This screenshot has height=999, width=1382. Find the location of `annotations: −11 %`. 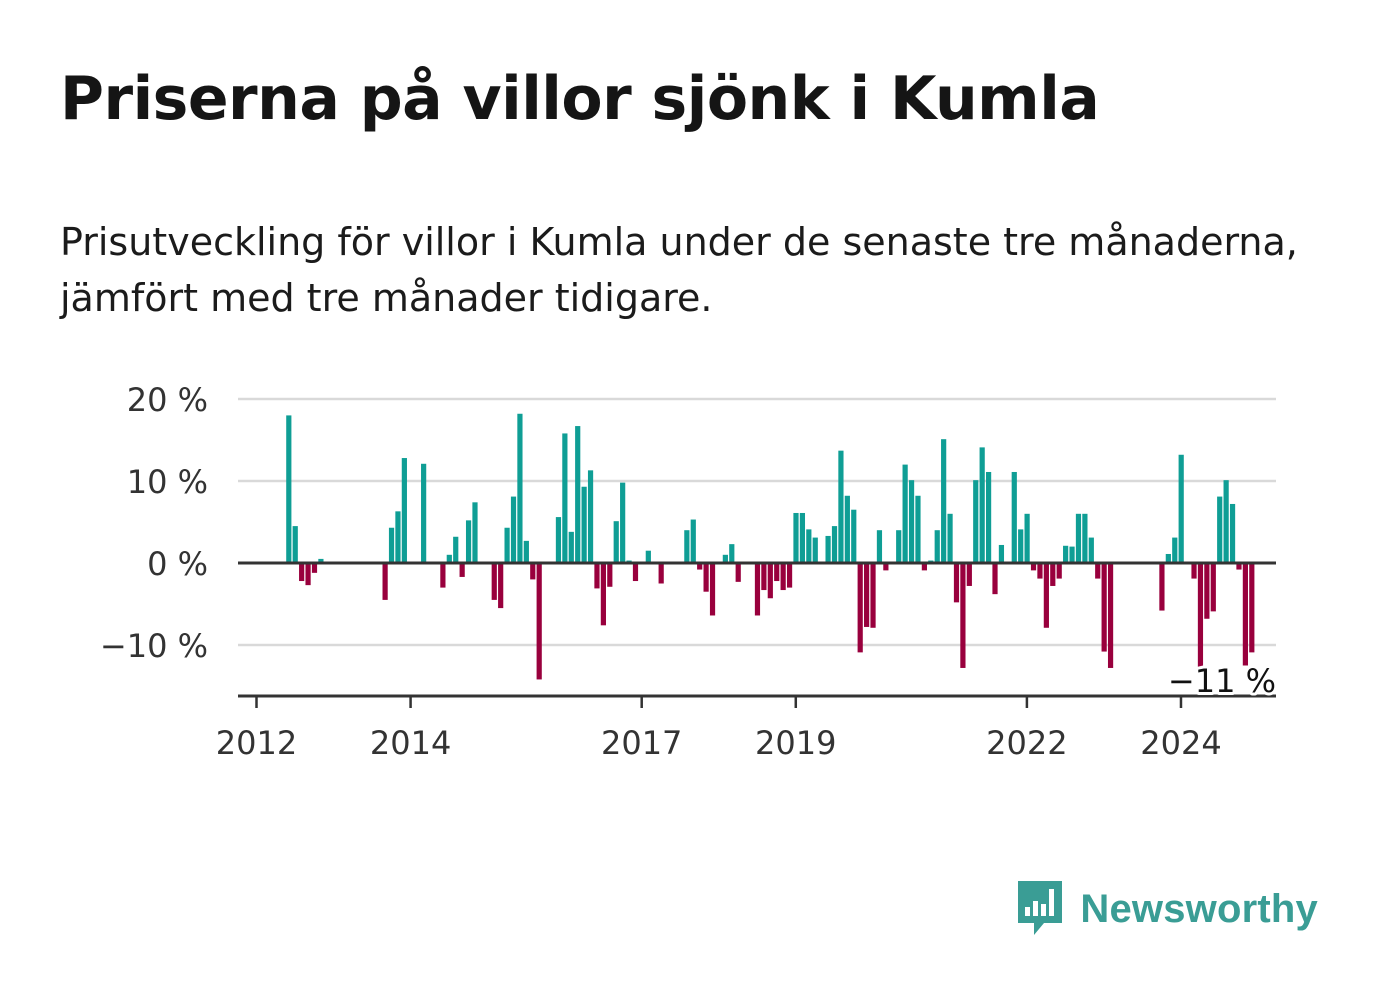

annotations: −11 % is located at coordinates (1222, 681).